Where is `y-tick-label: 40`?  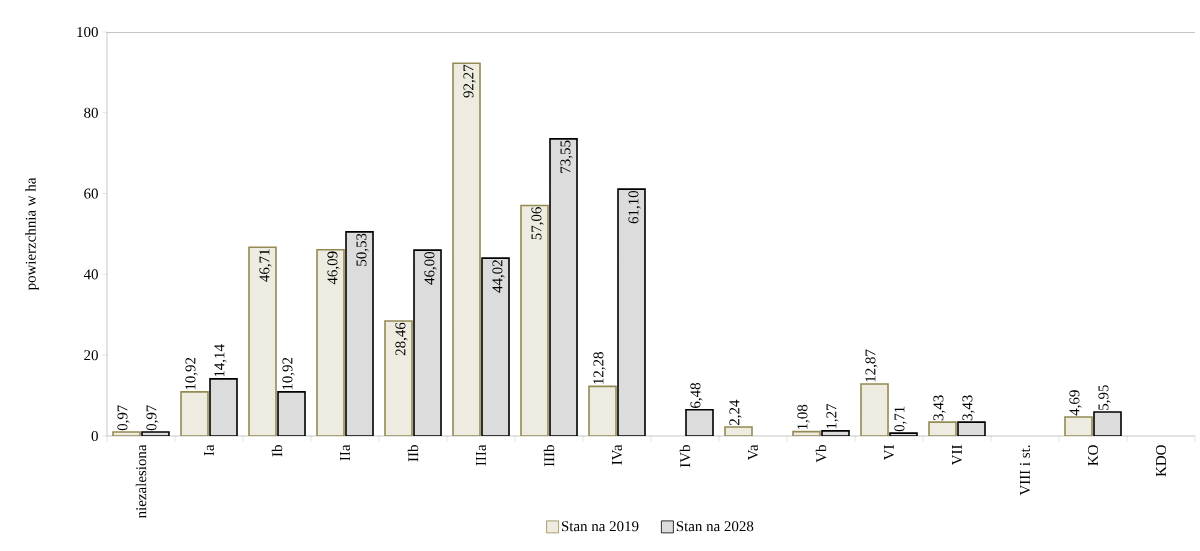
y-tick-label: 40 is located at coordinates (90, 274).